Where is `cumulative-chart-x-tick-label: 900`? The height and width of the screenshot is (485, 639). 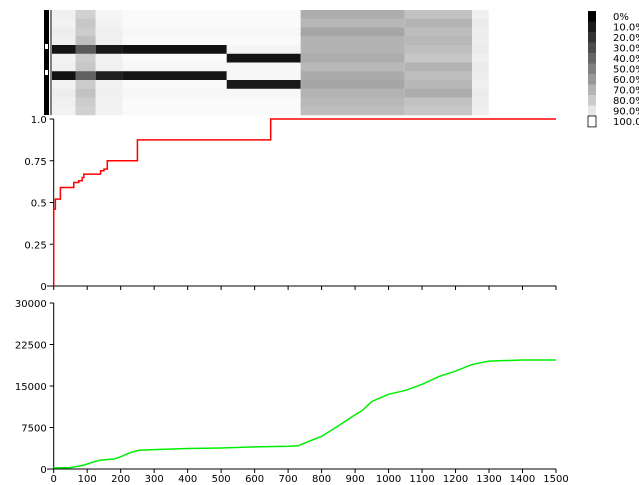 cumulative-chart-x-tick-label: 900 is located at coordinates (355, 479).